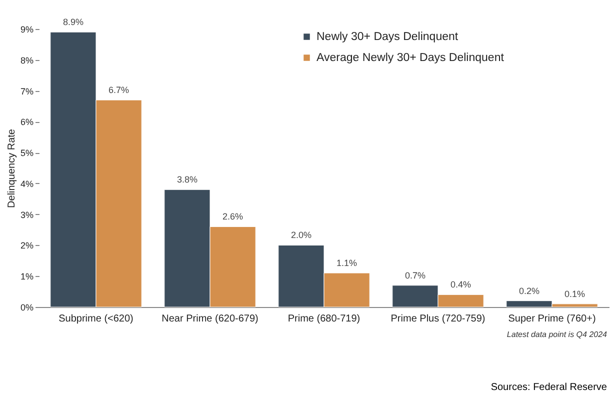 The width and height of the screenshot is (615, 409). What do you see at coordinates (548, 387) in the screenshot?
I see `source-note: Sources: Federal Reserve` at bounding box center [548, 387].